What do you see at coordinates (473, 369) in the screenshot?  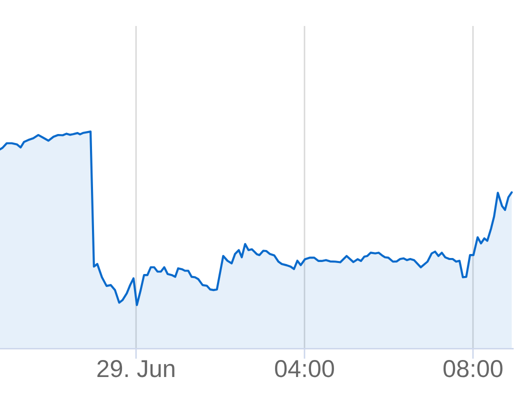 I see `x-tick-label: 08:00` at bounding box center [473, 369].